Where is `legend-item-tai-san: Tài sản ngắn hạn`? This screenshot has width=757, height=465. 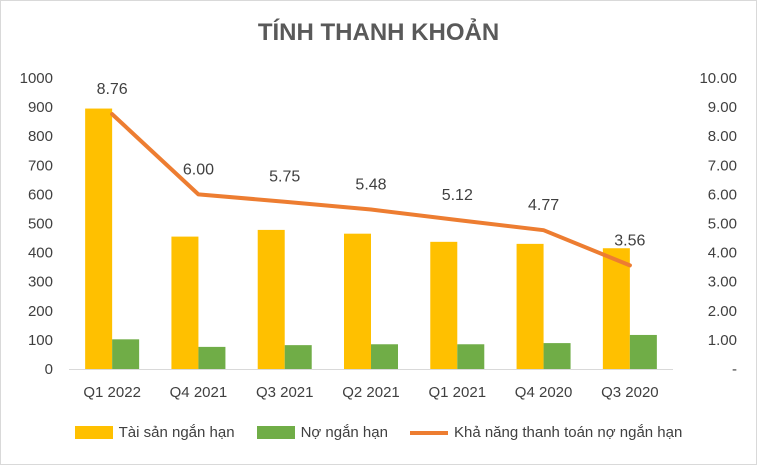 legend-item-tai-san: Tài sản ngắn hạn is located at coordinates (154, 432).